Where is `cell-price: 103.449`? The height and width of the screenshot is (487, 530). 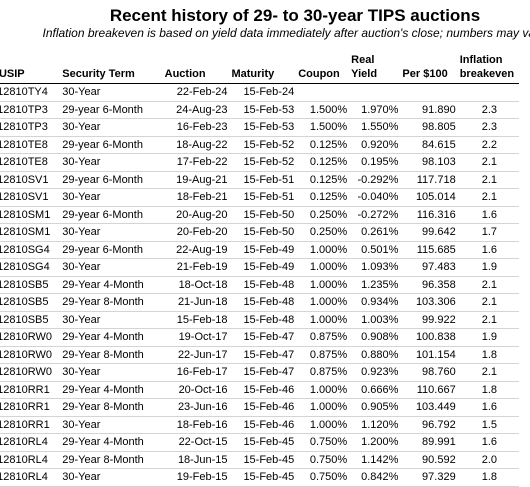
cell-price: 103.449 is located at coordinates (429, 407).